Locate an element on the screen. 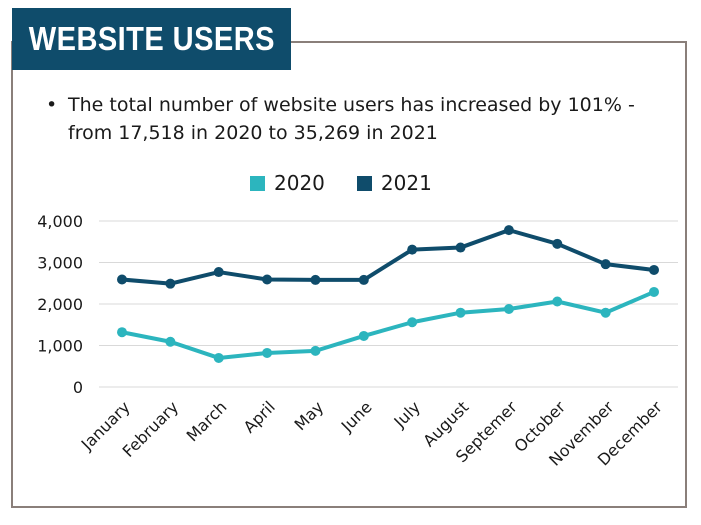  y-tick-label: 0 is located at coordinates (78, 387).